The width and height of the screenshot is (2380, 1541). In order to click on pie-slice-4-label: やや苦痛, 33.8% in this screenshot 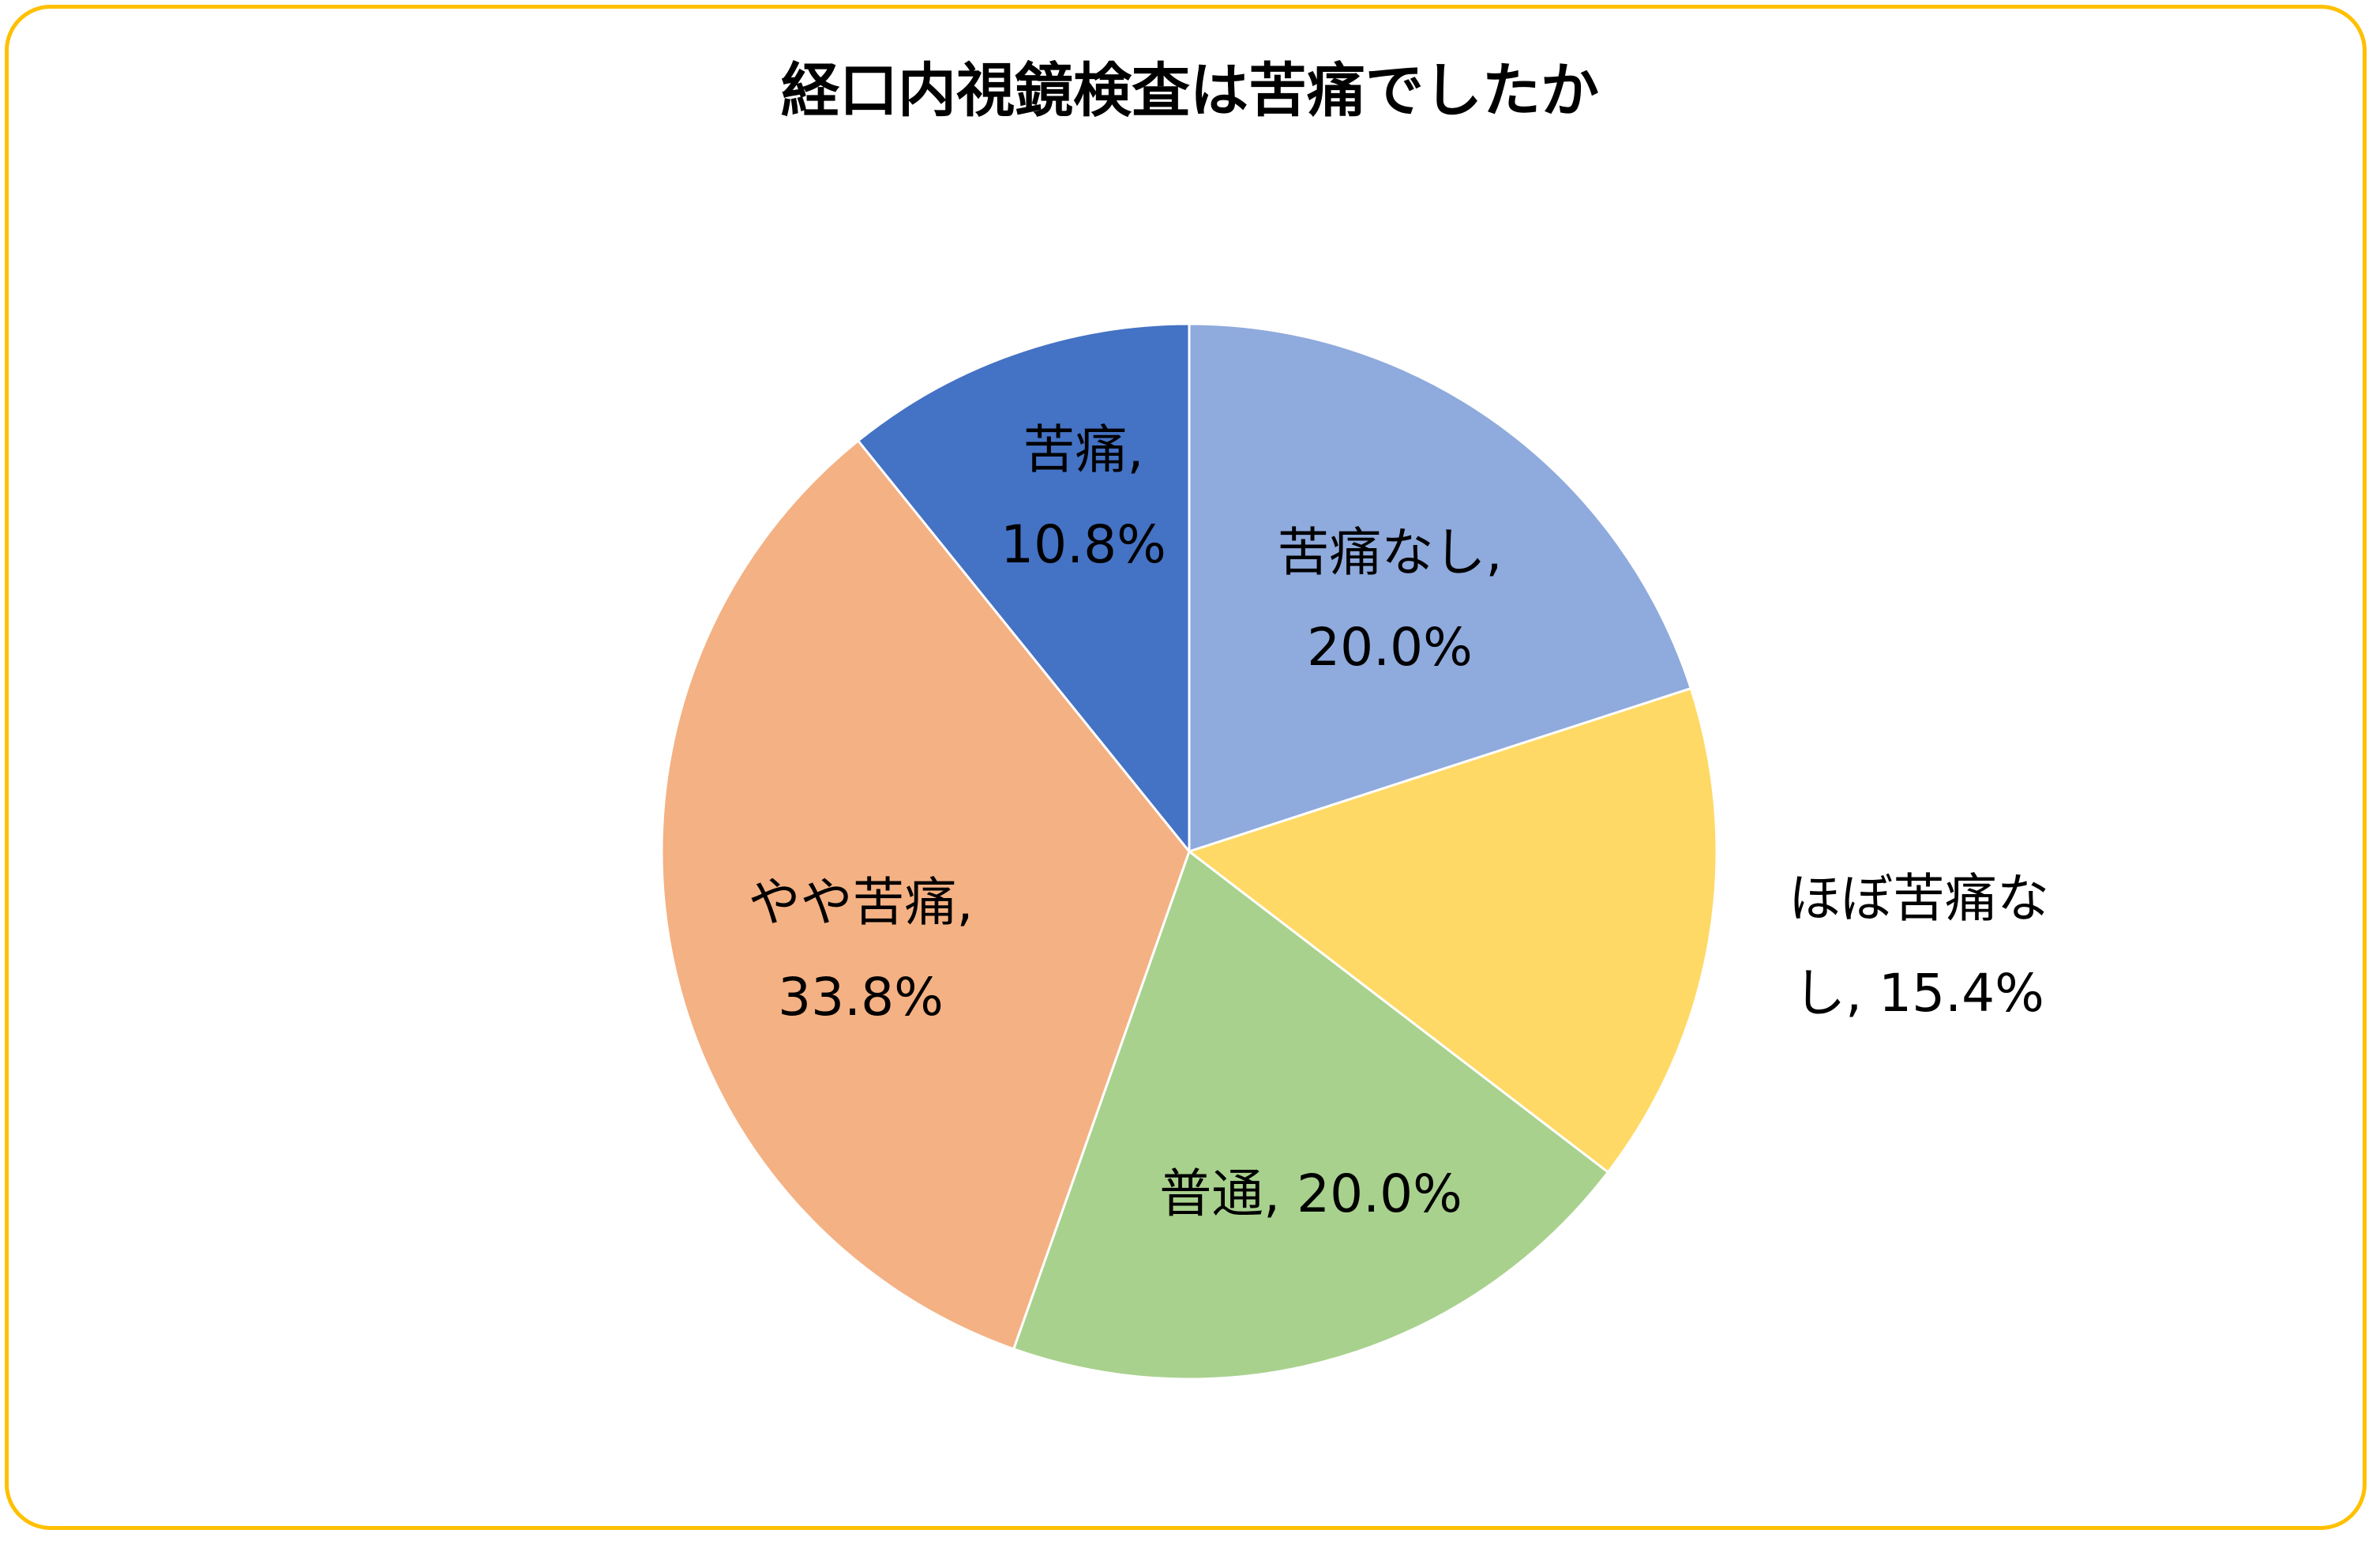, I will do `click(861, 950)`.